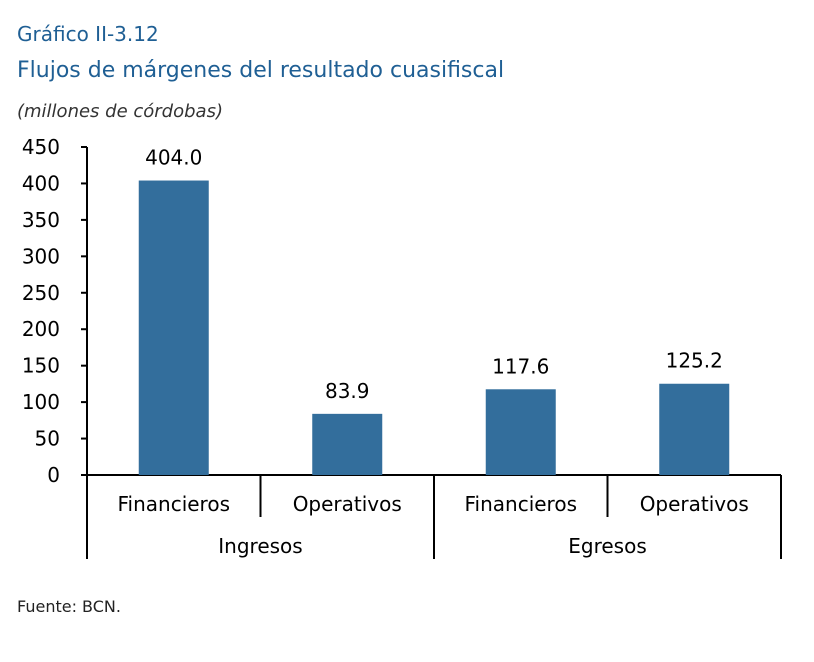 The image size is (814, 662). I want to click on group-label: Egresos, so click(607, 546).